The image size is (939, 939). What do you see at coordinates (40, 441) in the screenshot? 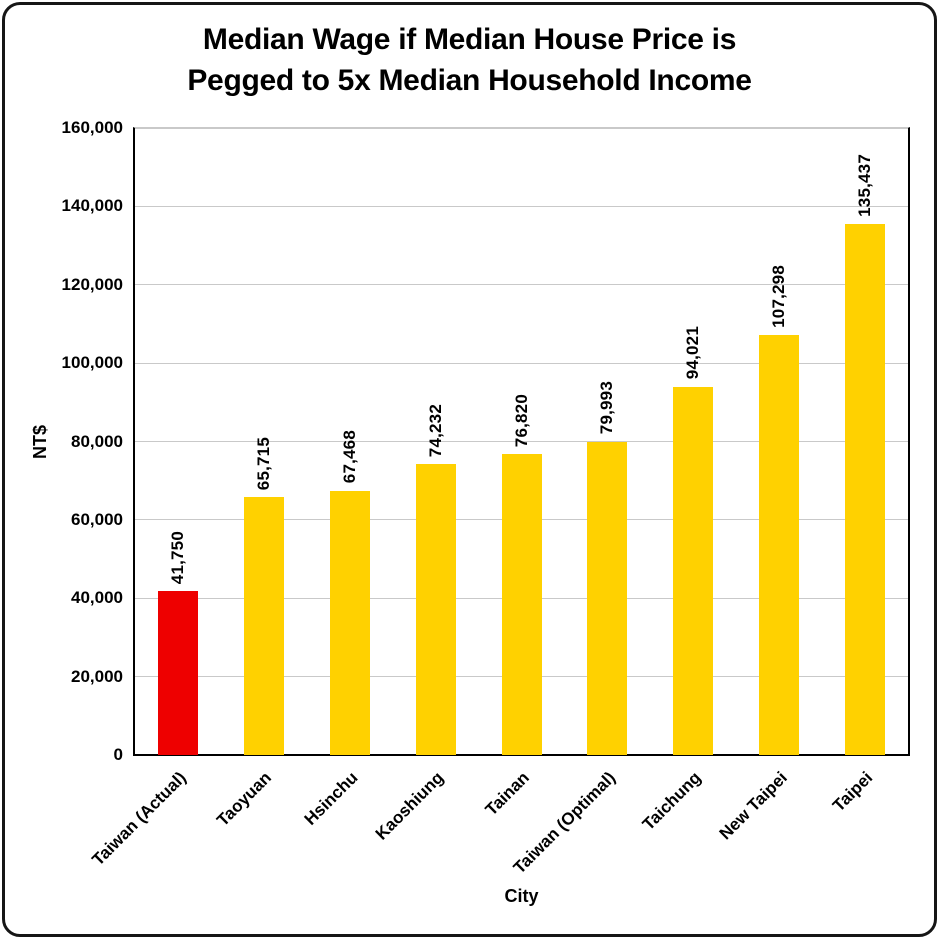
I see `y-axis-title: NT$` at bounding box center [40, 441].